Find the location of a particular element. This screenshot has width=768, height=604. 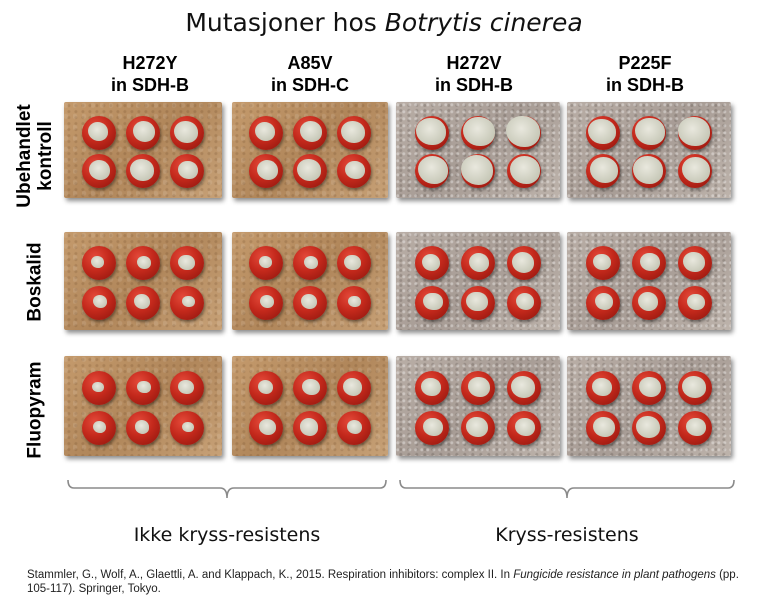

photo-fluopyram-col4 is located at coordinates (649, 406).